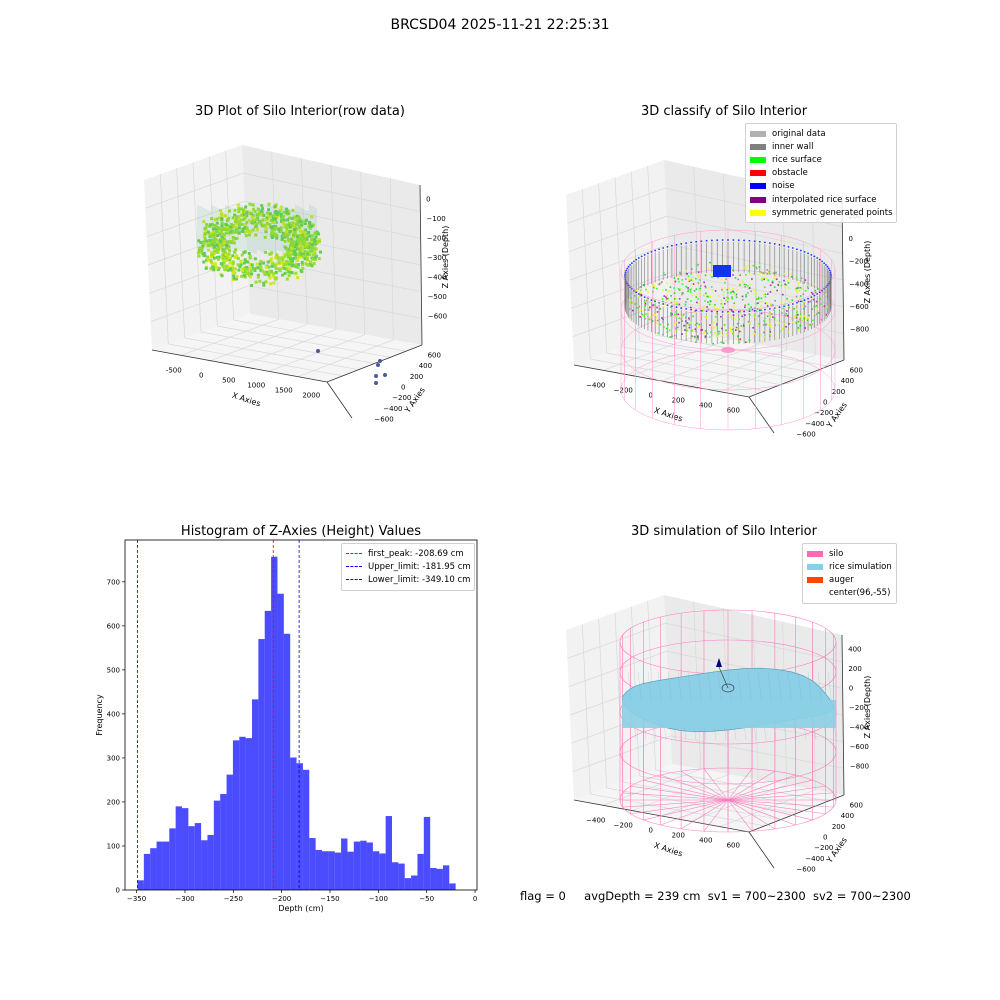 The width and height of the screenshot is (1000, 1000). I want to click on raw-ytick-label: 400, so click(425, 366).